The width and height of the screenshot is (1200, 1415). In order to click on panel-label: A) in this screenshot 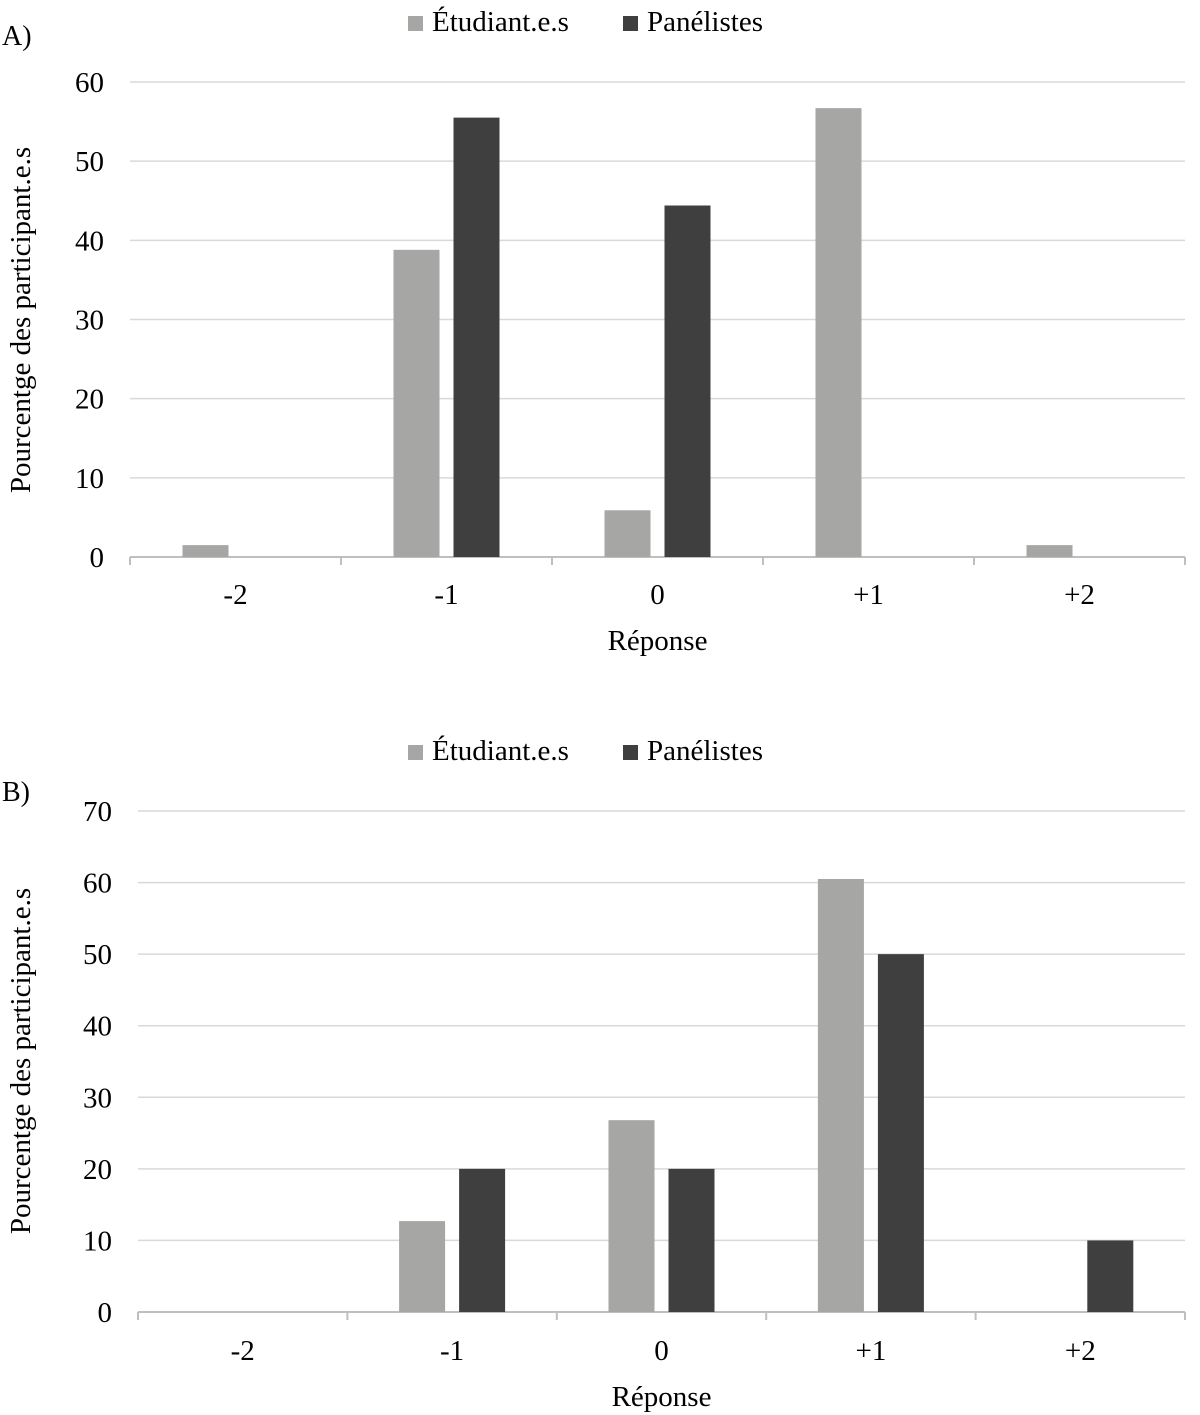, I will do `click(17, 36)`.